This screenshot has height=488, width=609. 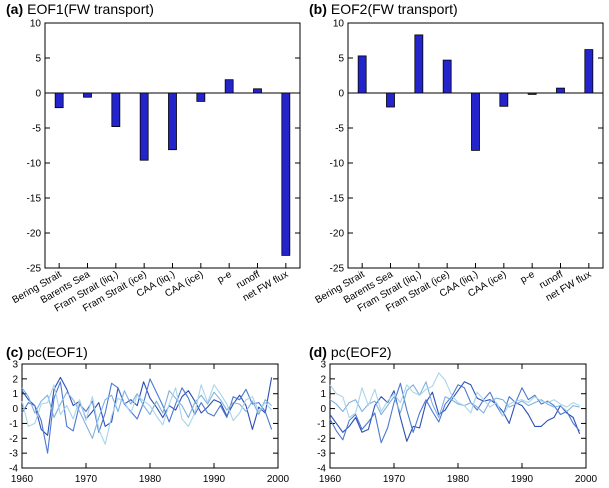 I want to click on plot-frame, so click(x=458, y=416).